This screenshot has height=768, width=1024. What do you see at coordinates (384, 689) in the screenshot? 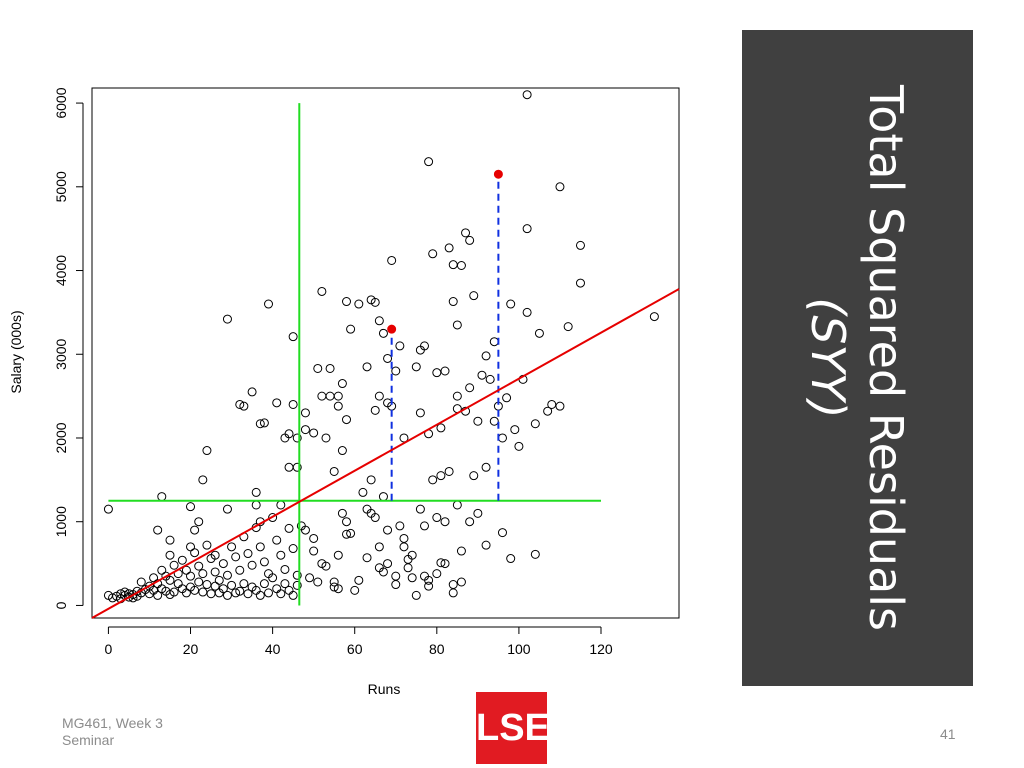
I see `x-axis-label: Runs` at bounding box center [384, 689].